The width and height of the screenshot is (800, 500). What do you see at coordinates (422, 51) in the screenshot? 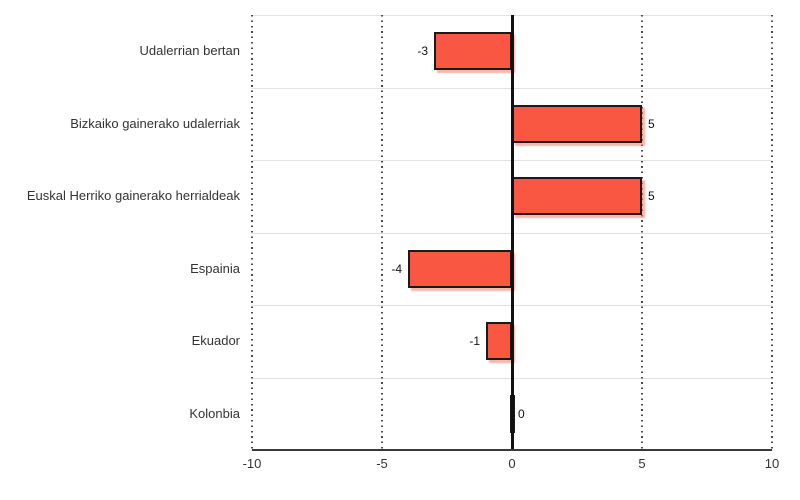
I see `bar-value-label: -3` at bounding box center [422, 51].